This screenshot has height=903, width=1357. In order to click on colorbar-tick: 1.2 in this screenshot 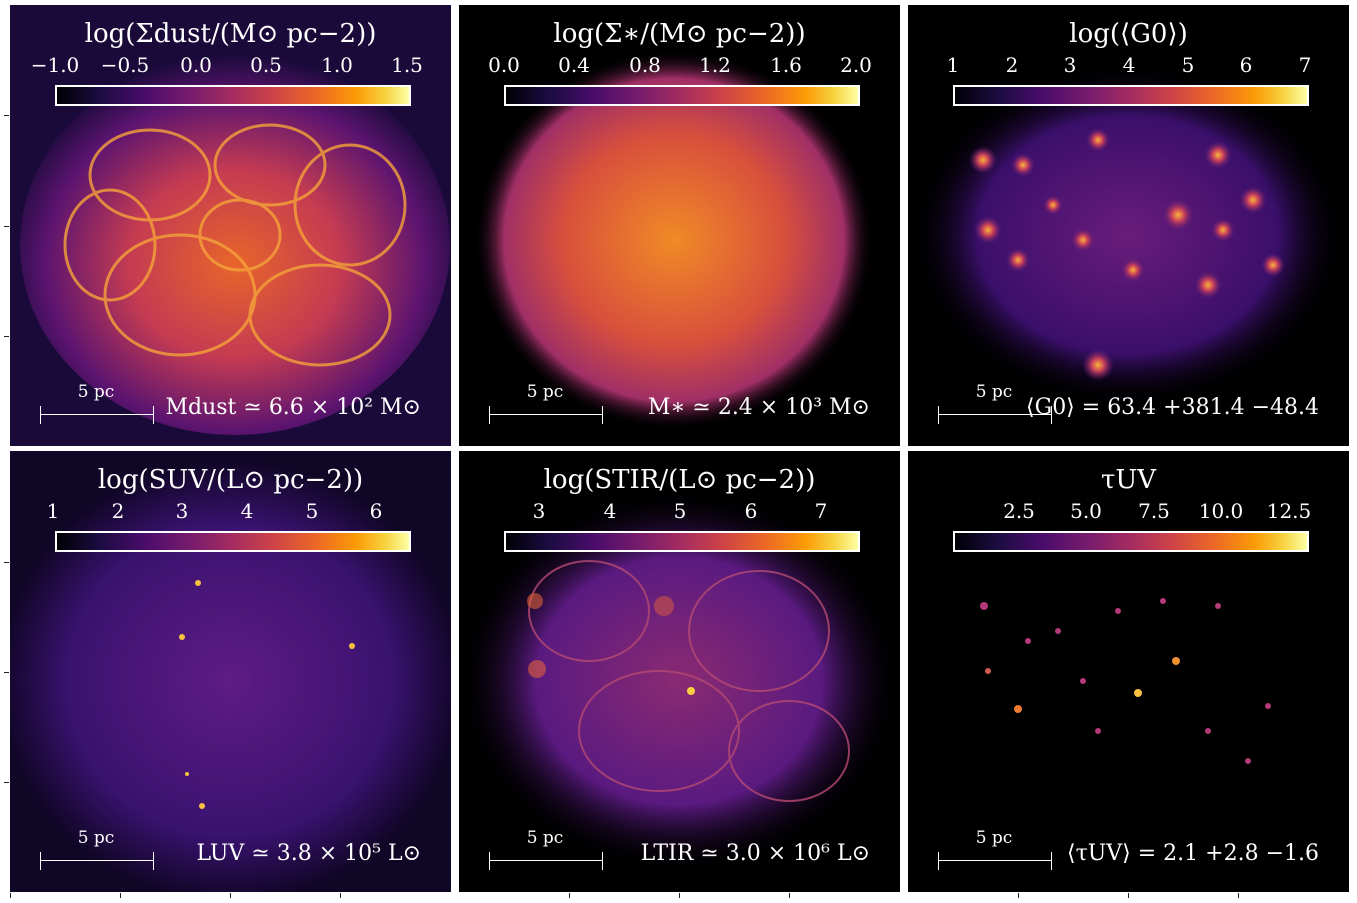, I will do `click(715, 65)`.